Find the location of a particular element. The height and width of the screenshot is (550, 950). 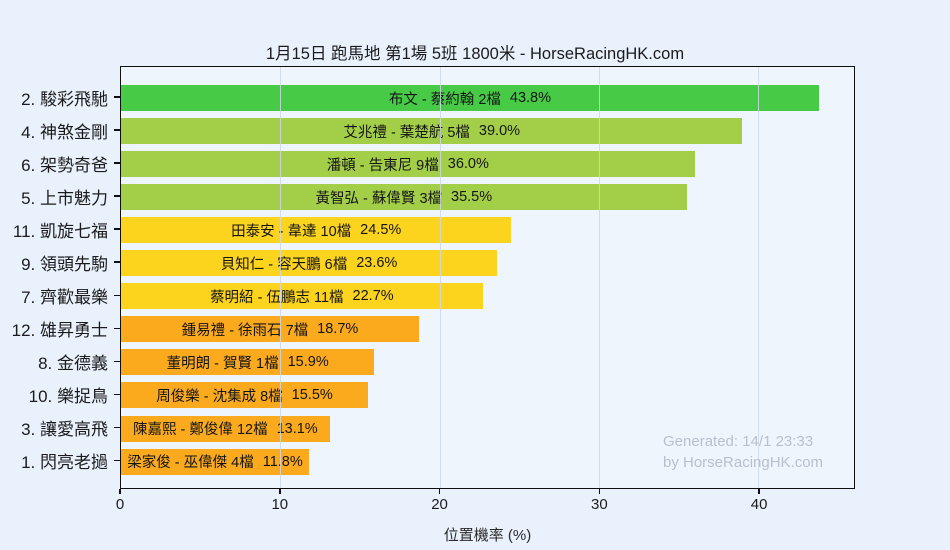

probability-bar: 鍾易禮 - 徐雨石 7檔 18.7% is located at coordinates (270, 329).